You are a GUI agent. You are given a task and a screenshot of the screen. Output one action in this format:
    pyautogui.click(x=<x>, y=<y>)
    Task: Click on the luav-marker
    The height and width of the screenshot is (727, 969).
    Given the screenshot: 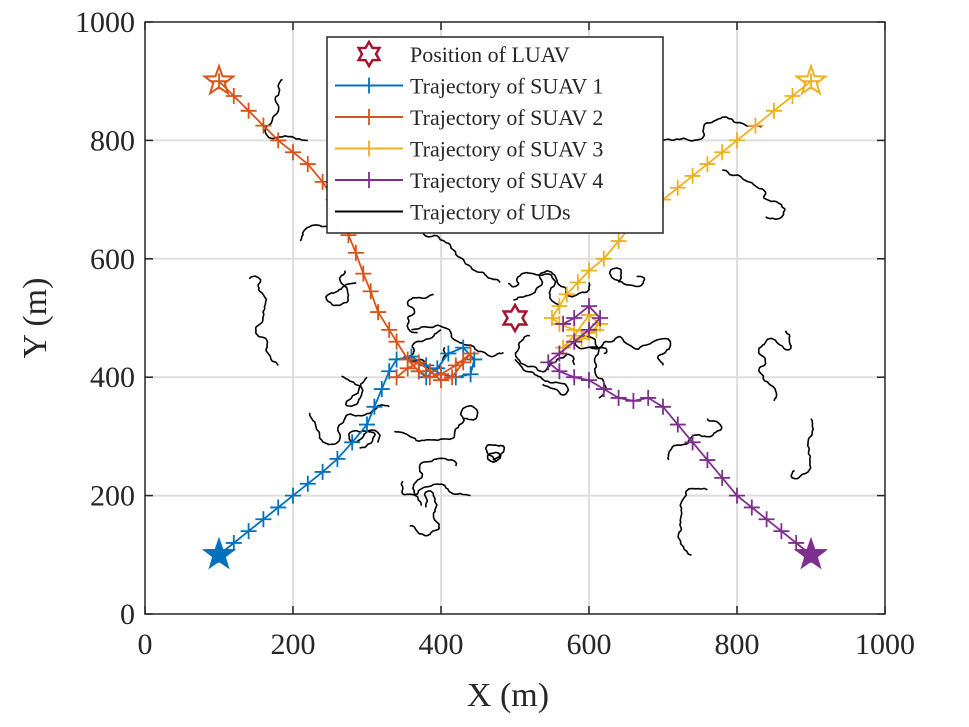 What is the action you would take?
    pyautogui.click(x=515, y=318)
    